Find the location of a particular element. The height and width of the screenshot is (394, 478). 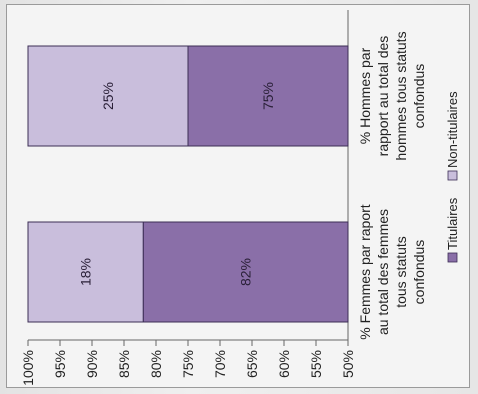

bar-value-label: 18% is located at coordinates (86, 272).